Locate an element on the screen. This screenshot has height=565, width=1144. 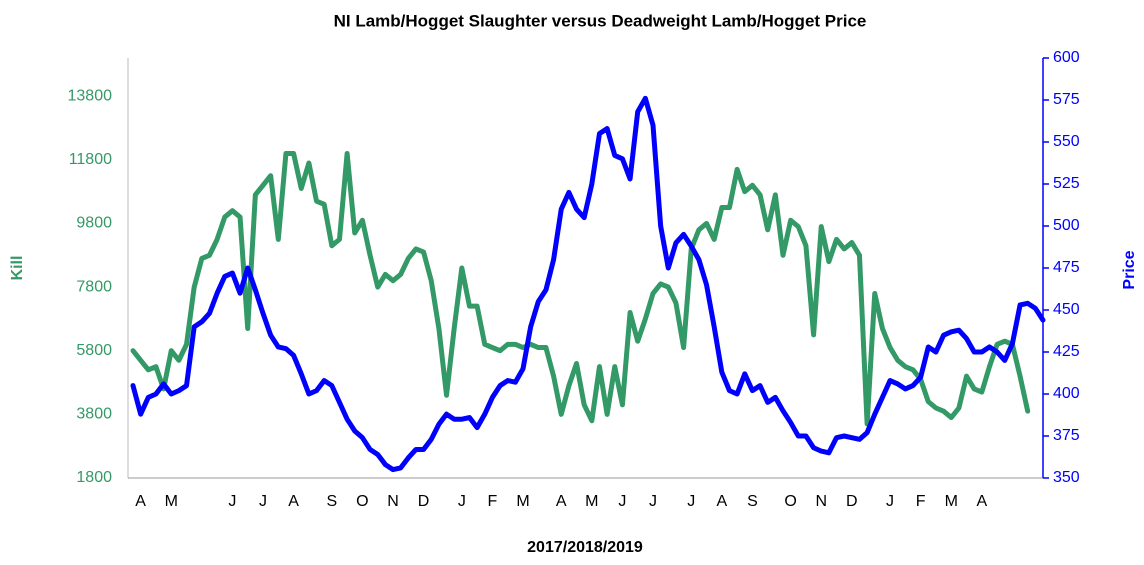
x-axis-title: 2017/2018/2019 is located at coordinates (585, 547).